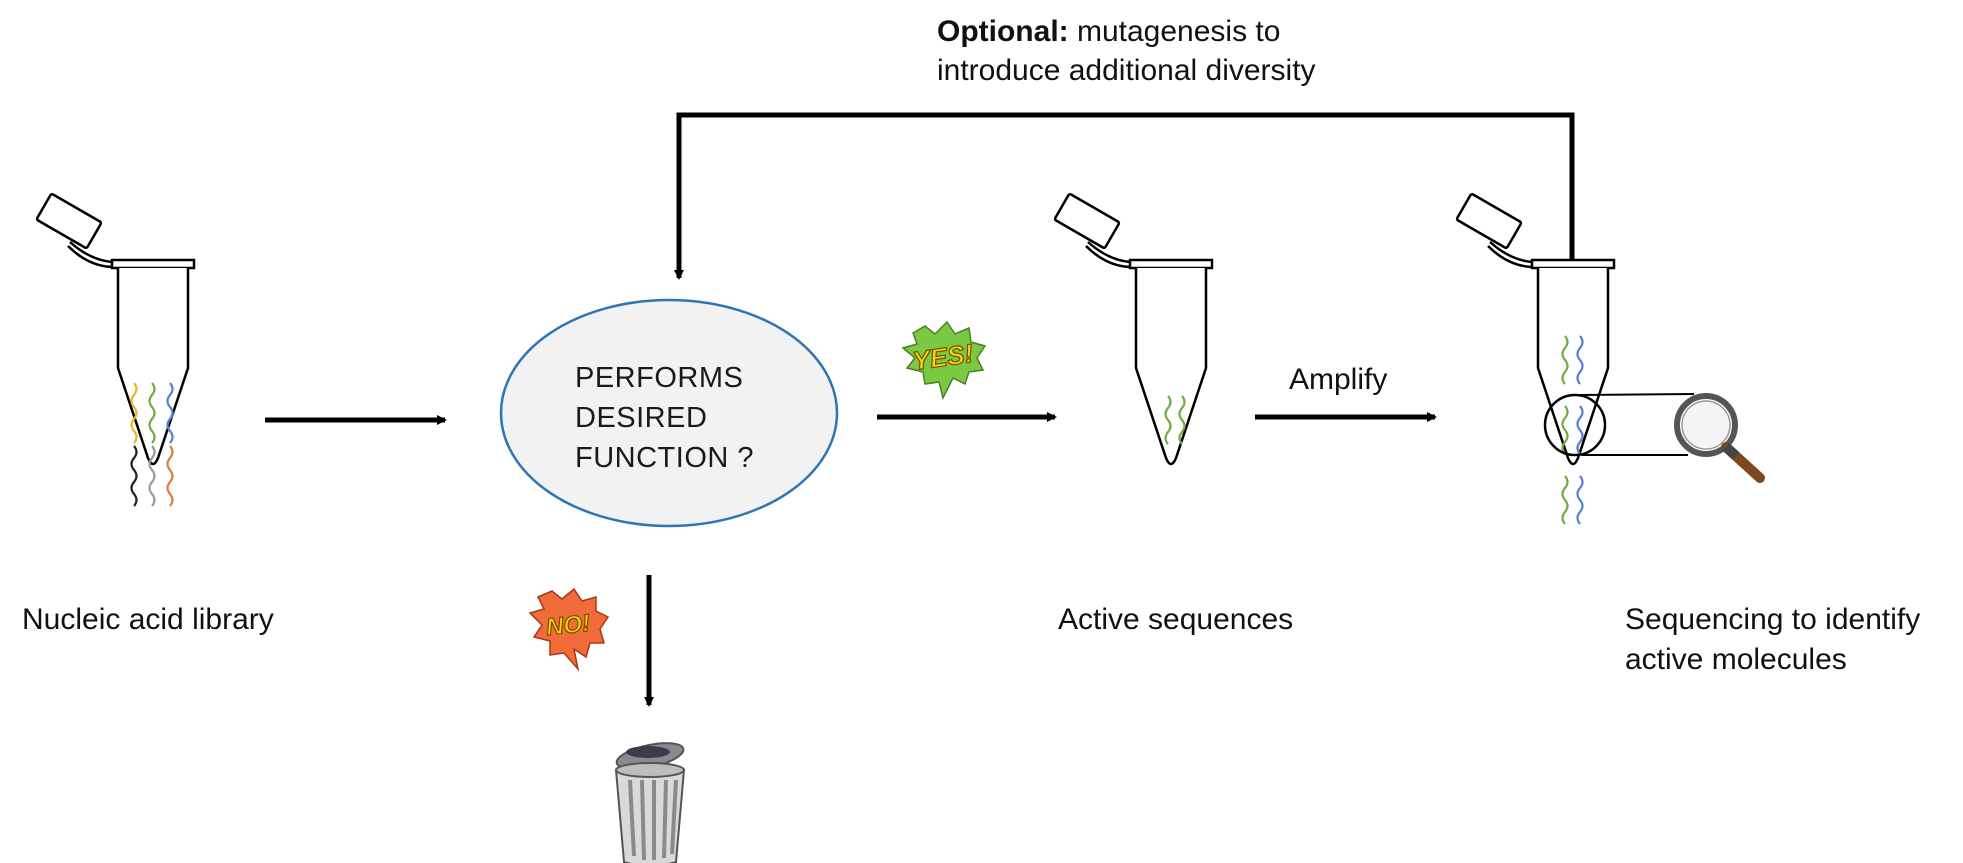 The width and height of the screenshot is (1963, 863). What do you see at coordinates (1003, 31) in the screenshot?
I see `optional-note-bold: Optional:` at bounding box center [1003, 31].